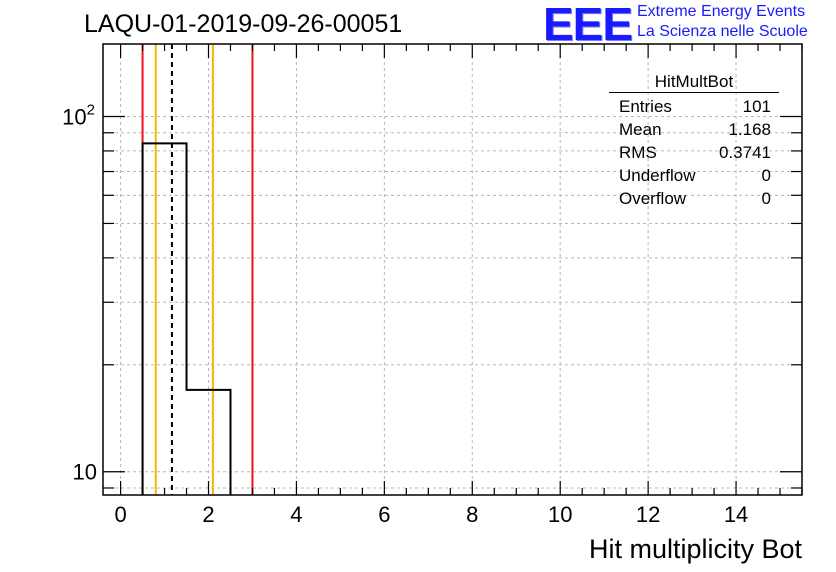 The image size is (836, 572). What do you see at coordinates (694, 81) in the screenshot?
I see `stats-title: HitMultBot` at bounding box center [694, 81].